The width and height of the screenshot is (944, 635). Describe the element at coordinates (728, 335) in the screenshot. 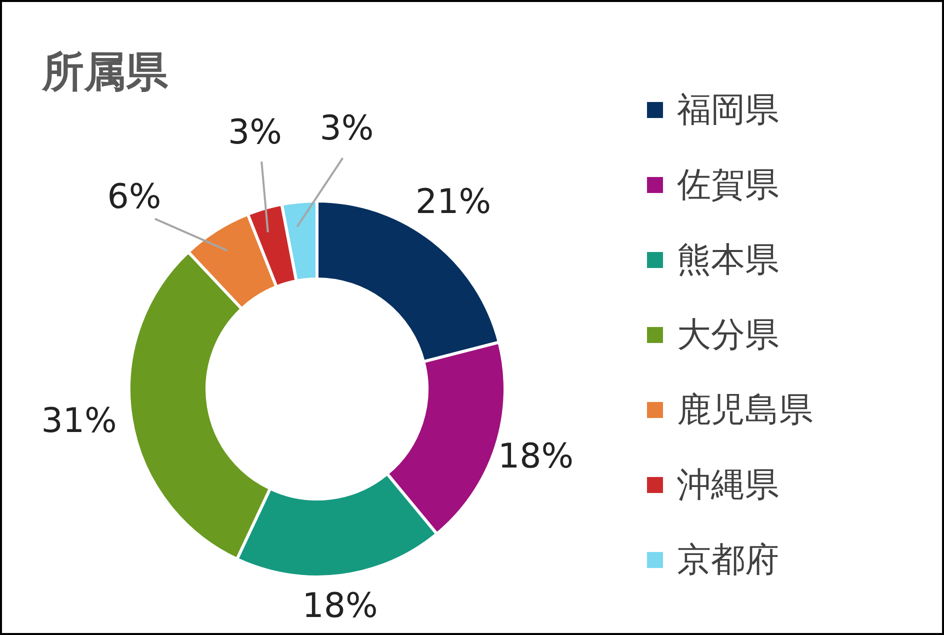

I see `legend-label: 大分県` at that location.